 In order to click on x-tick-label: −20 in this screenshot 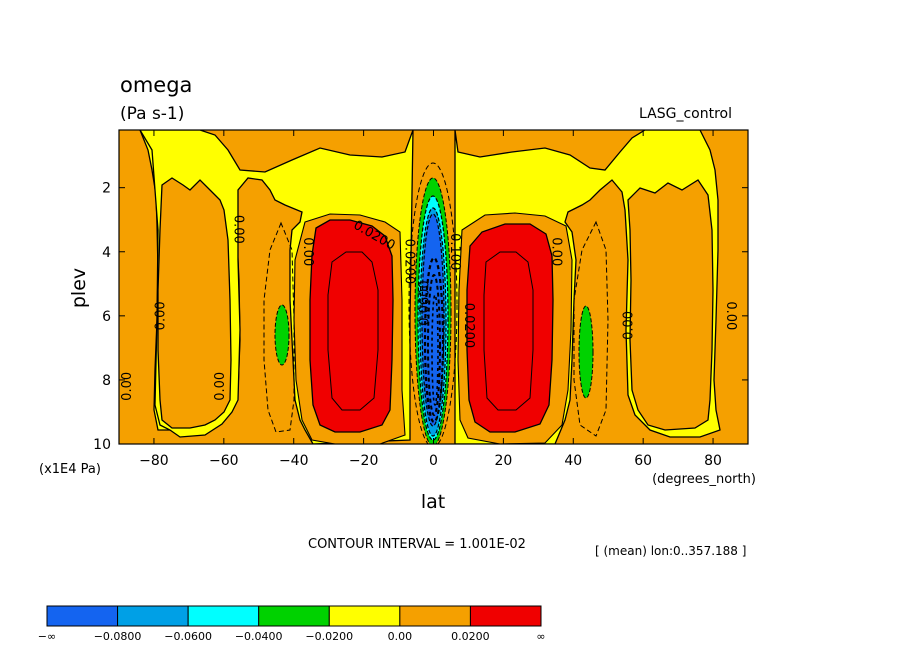, I will do `click(364, 461)`.